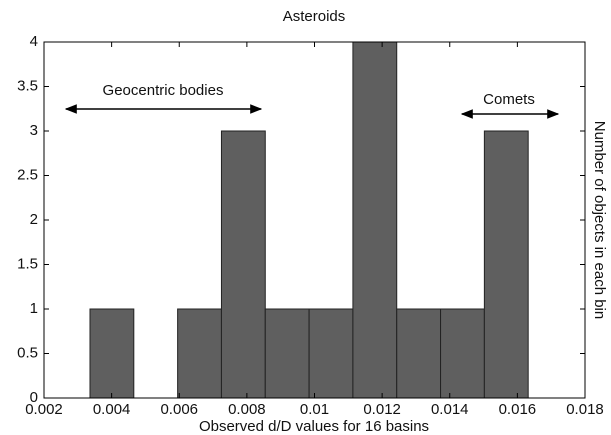 Image resolution: width=611 pixels, height=435 pixels. Describe the element at coordinates (163, 90) in the screenshot. I see `annotation: Geocentric bodies` at that location.